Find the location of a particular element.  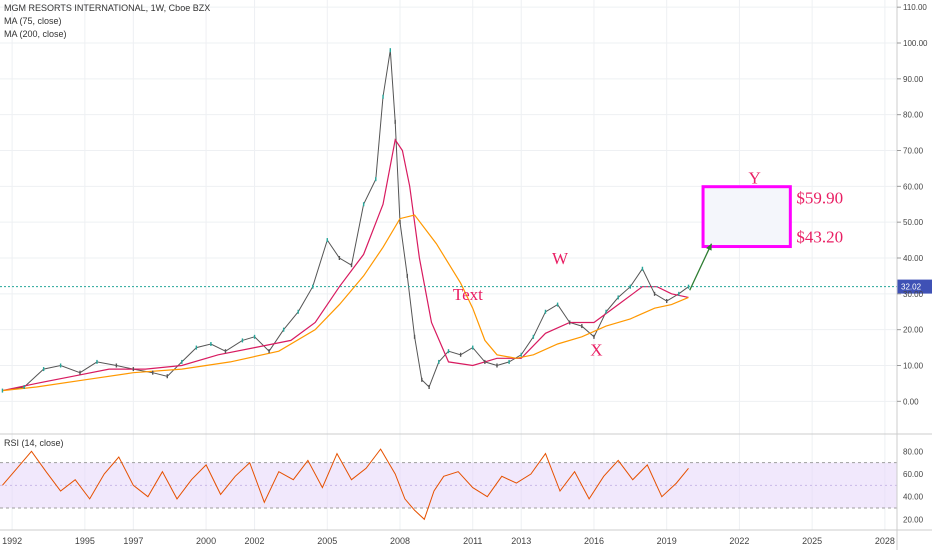

time-tick-label: 2000 is located at coordinates (206, 541).